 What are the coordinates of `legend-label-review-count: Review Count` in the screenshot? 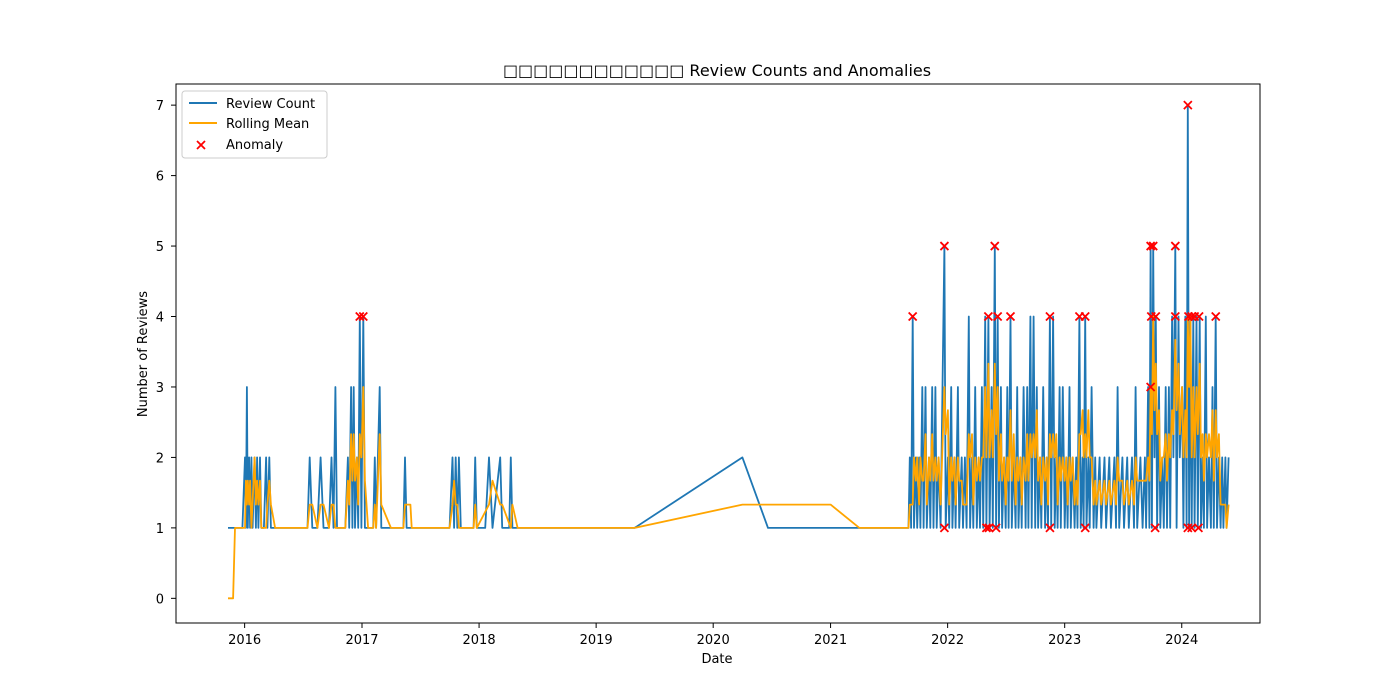 It's located at (270, 104).